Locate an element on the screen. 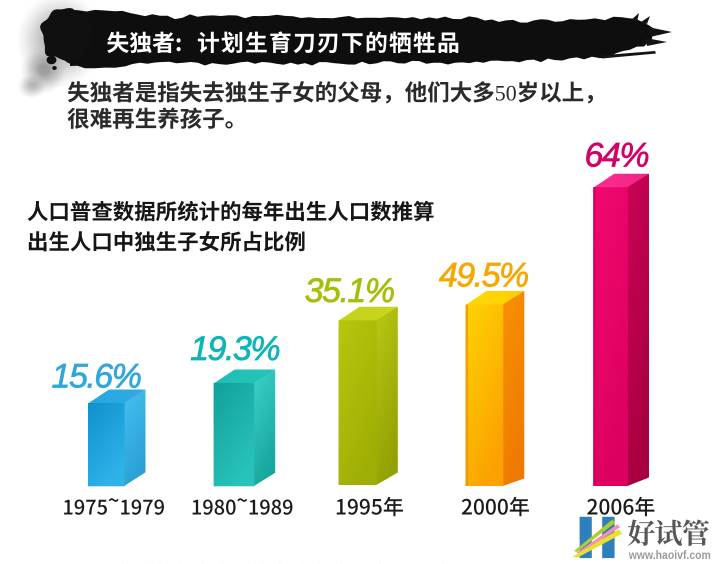  svg-text: 49.5% is located at coordinates (483, 276).